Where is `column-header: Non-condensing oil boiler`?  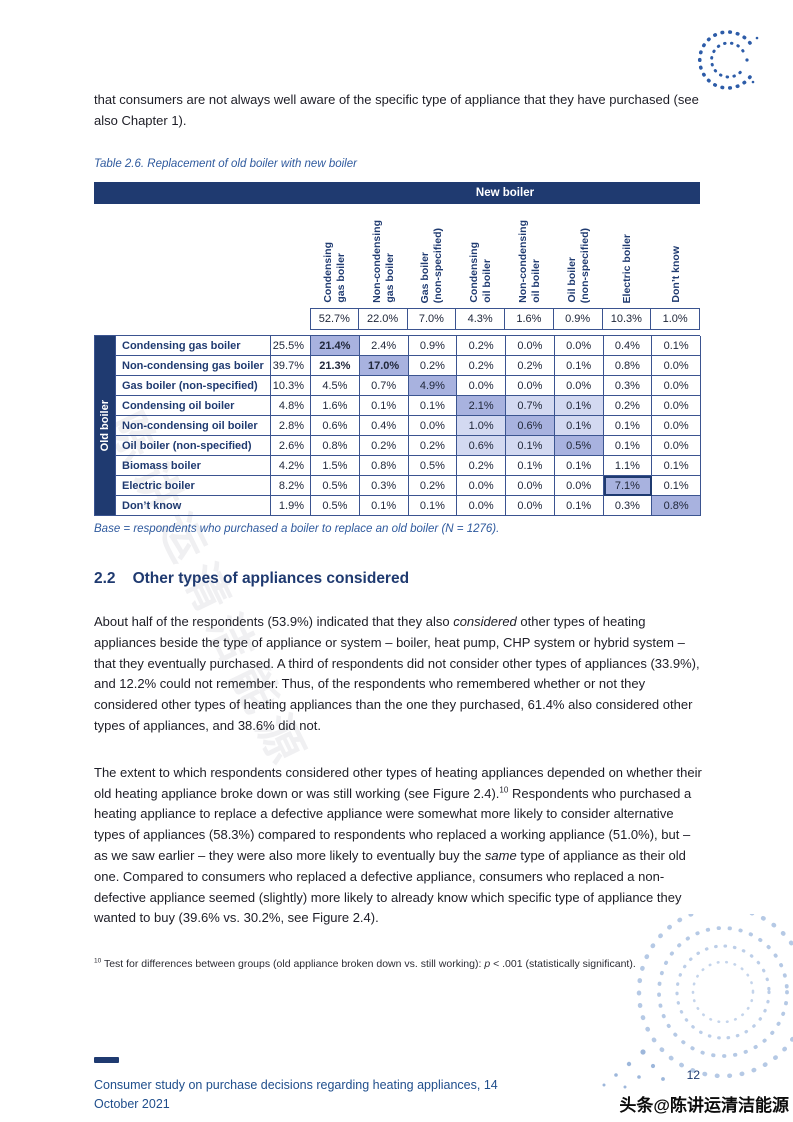
column-header: Non-condensing oil boiler is located at coordinates (529, 256).